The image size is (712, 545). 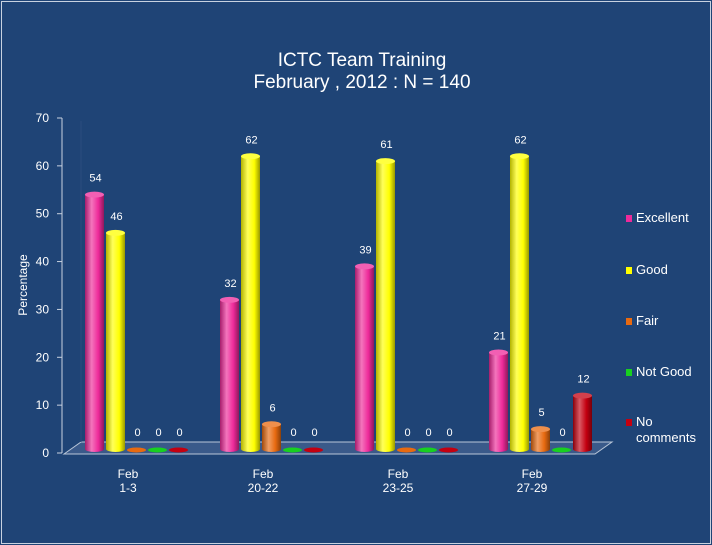 I want to click on y-tick-label: 0, so click(x=45, y=453).